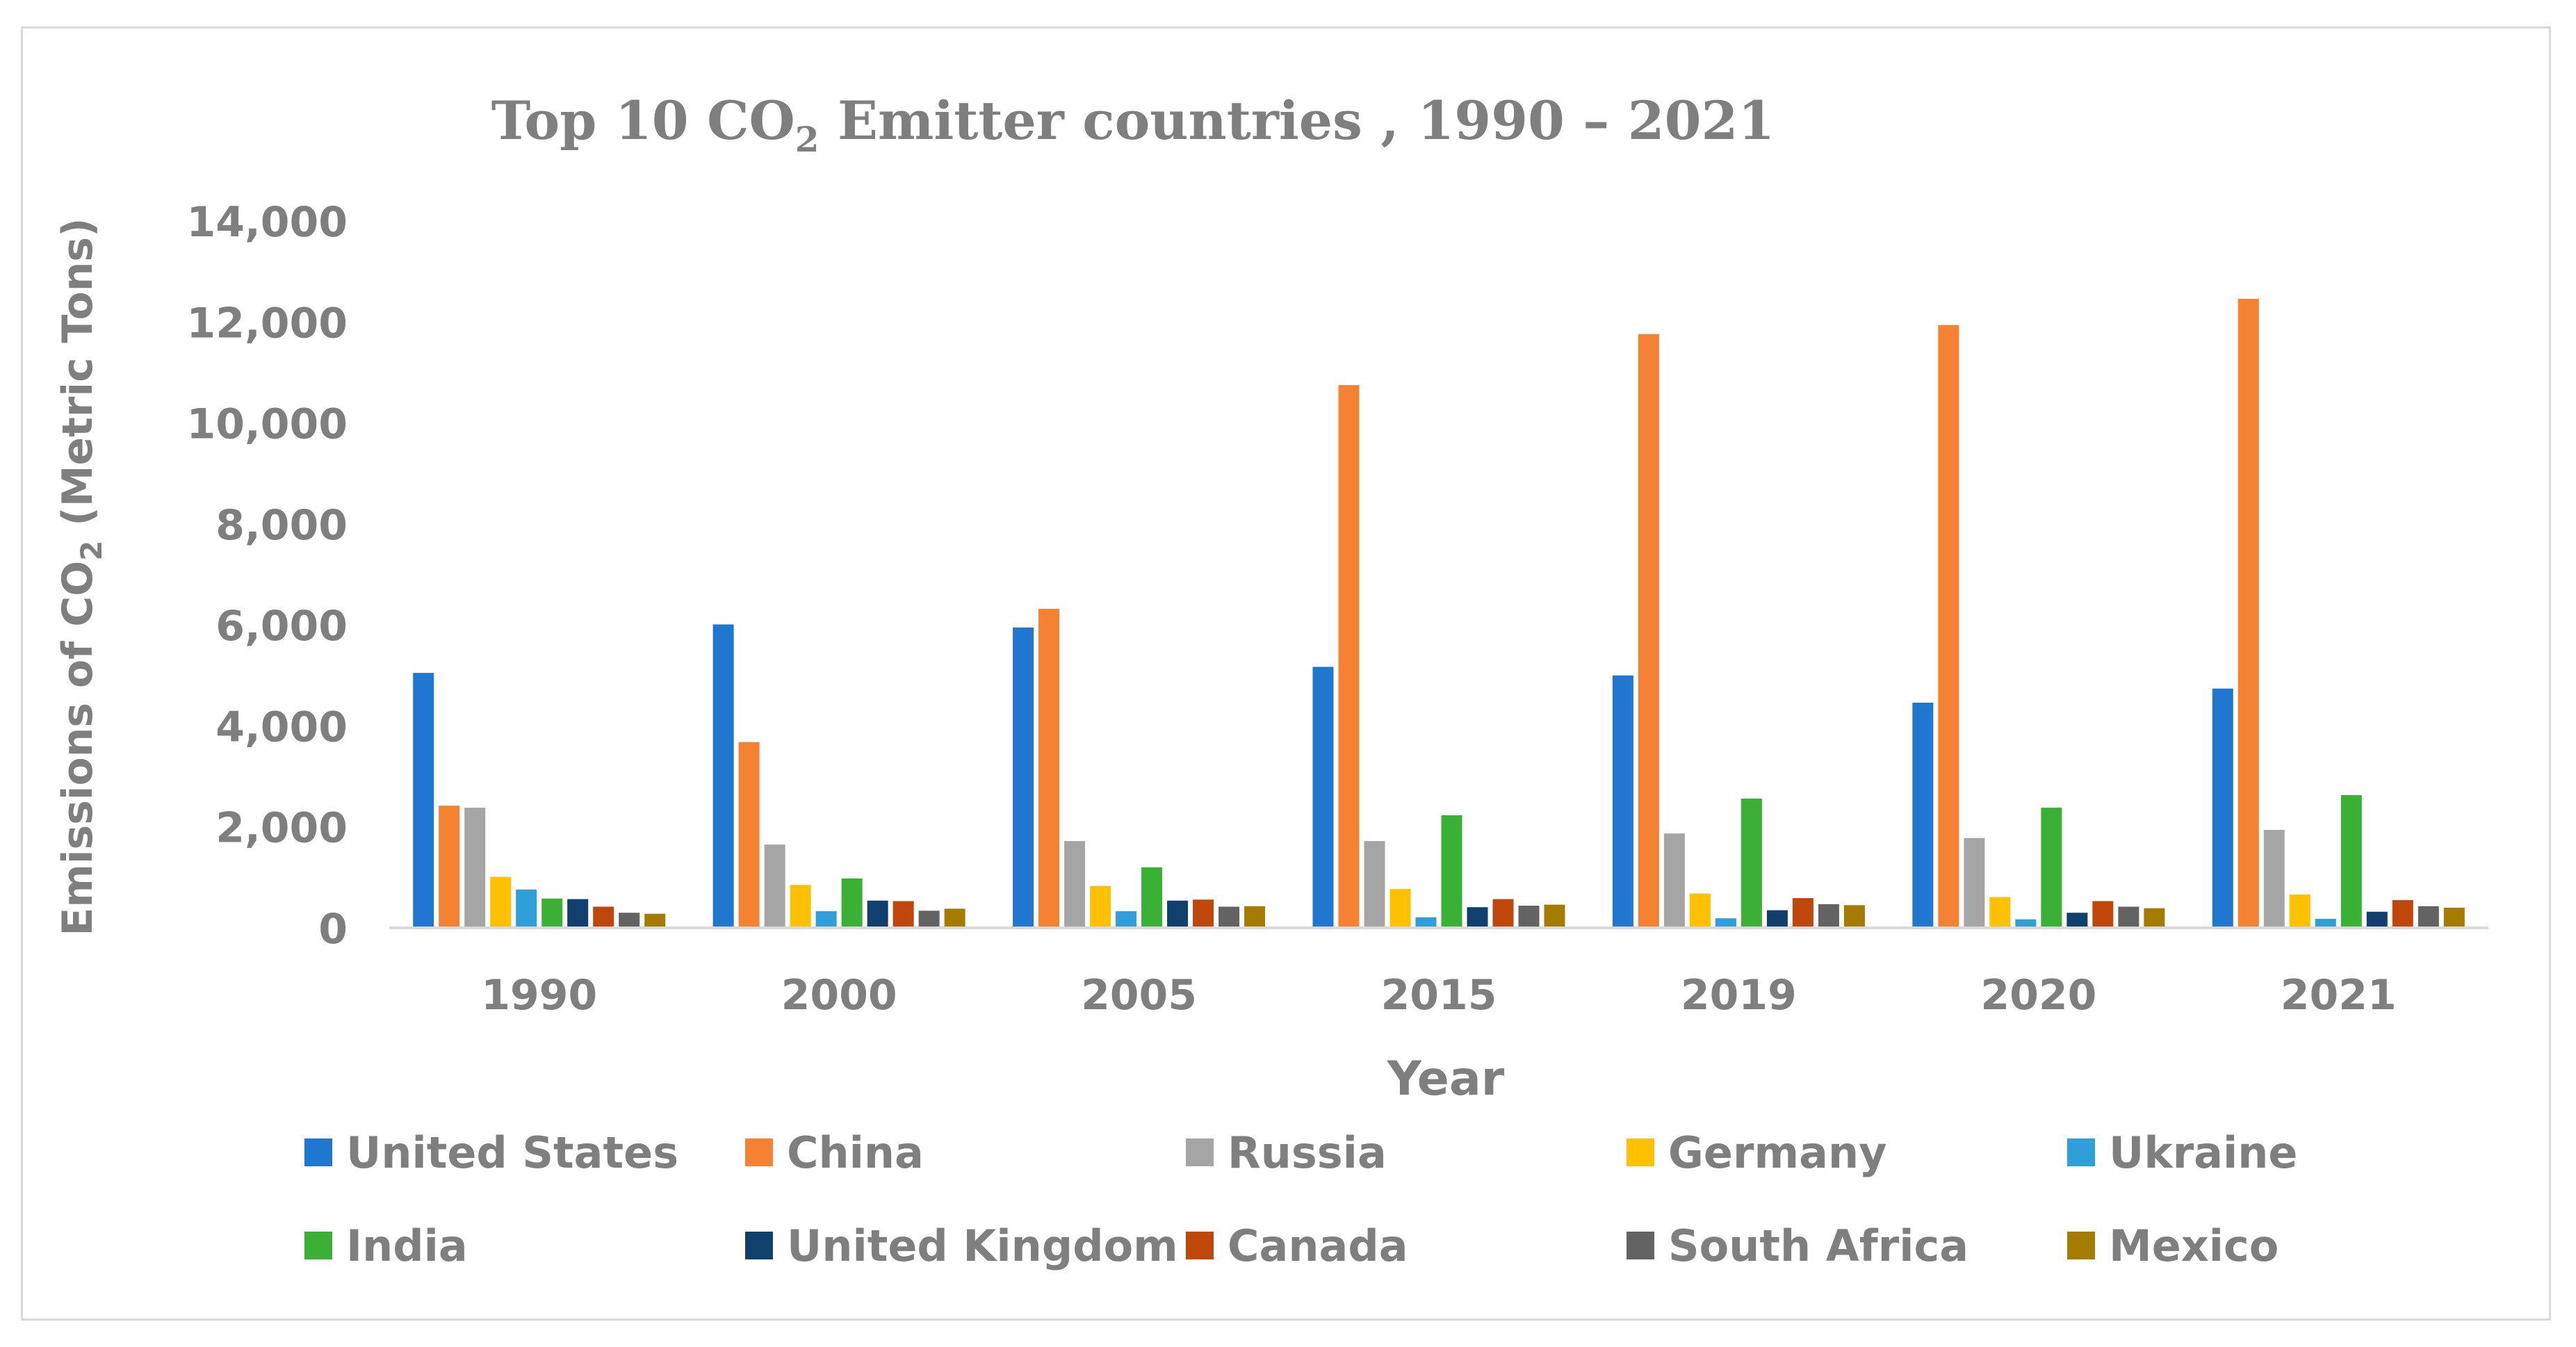 This screenshot has width=2576, height=1347. Describe the element at coordinates (281, 829) in the screenshot. I see `y-tick-label: 2,000` at that location.